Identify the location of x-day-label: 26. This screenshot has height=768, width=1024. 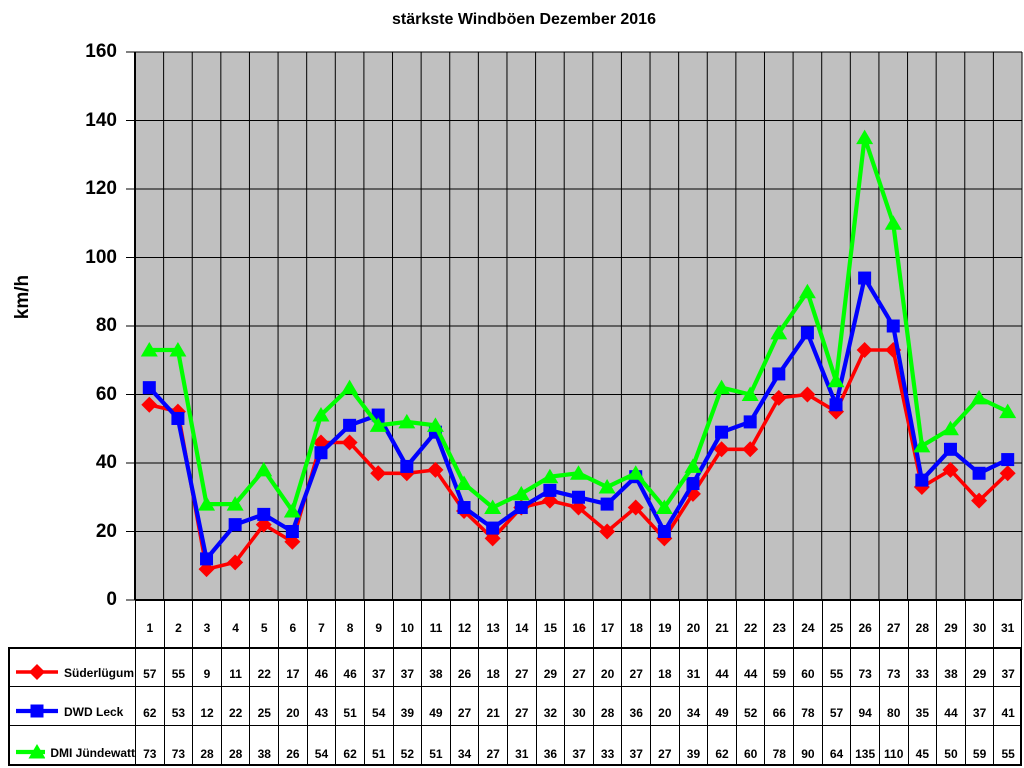
(864, 623).